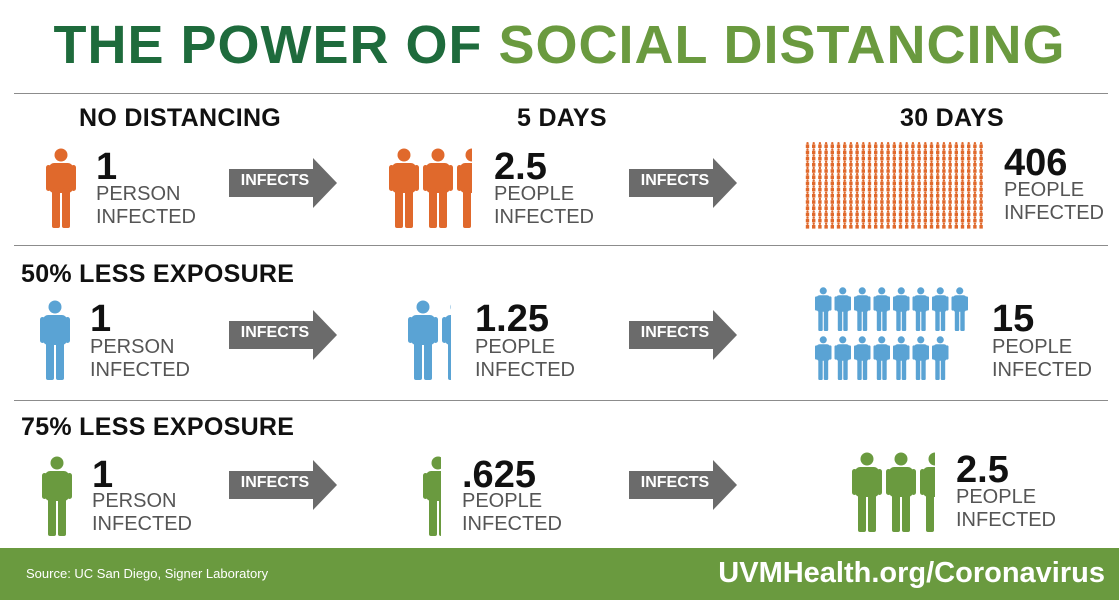 This screenshot has width=1119, height=600. I want to click on title-part-1: THE POWER OF, so click(268, 45).